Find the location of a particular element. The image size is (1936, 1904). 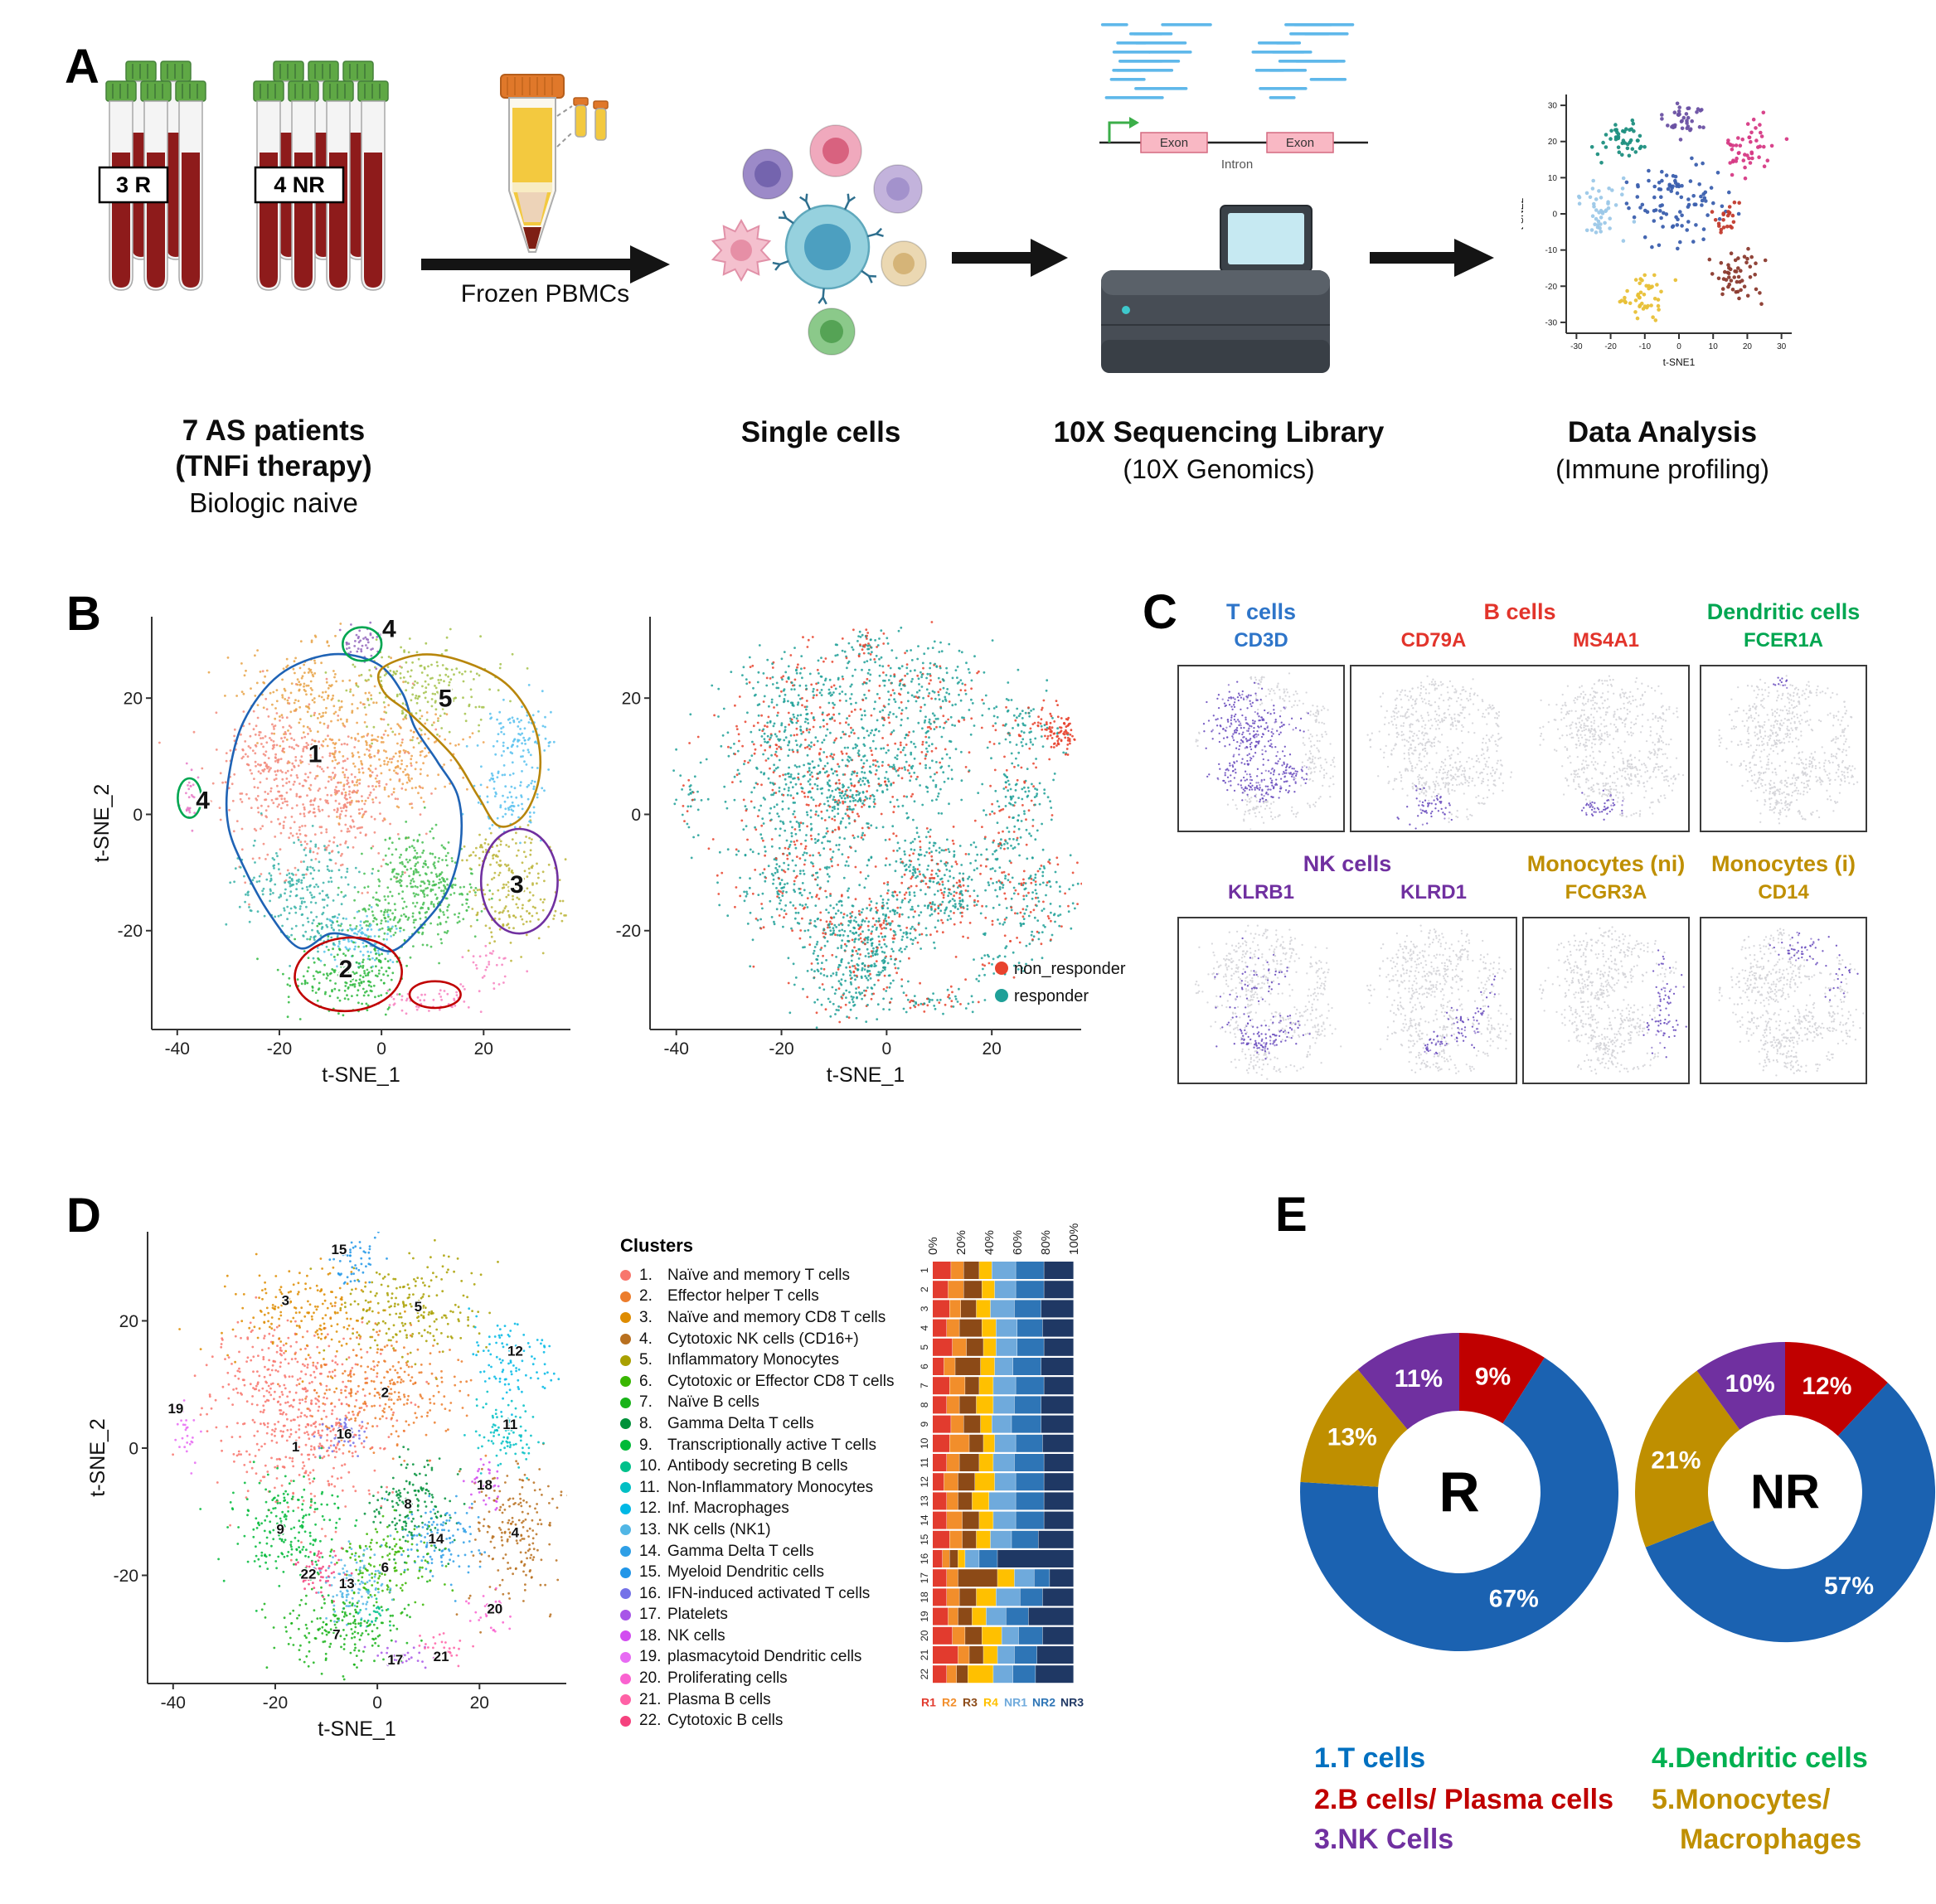

cluster-number: 18. is located at coordinates (650, 1635).